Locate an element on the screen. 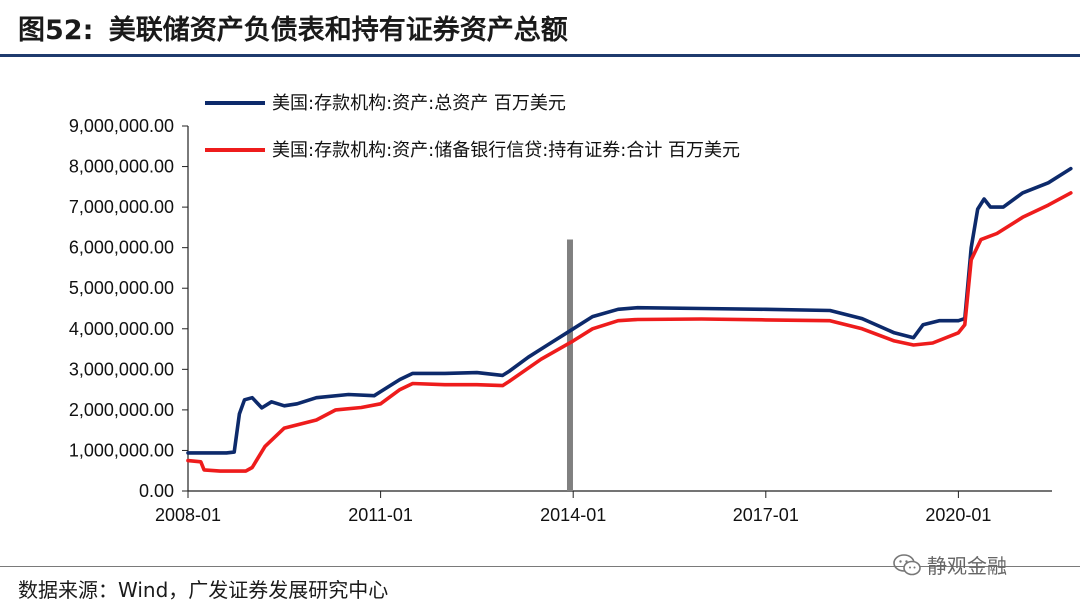 Image resolution: width=1080 pixels, height=612 pixels. chart-title: 图52: 美联储资产负债表和持有证券资产总额 is located at coordinates (293, 27).